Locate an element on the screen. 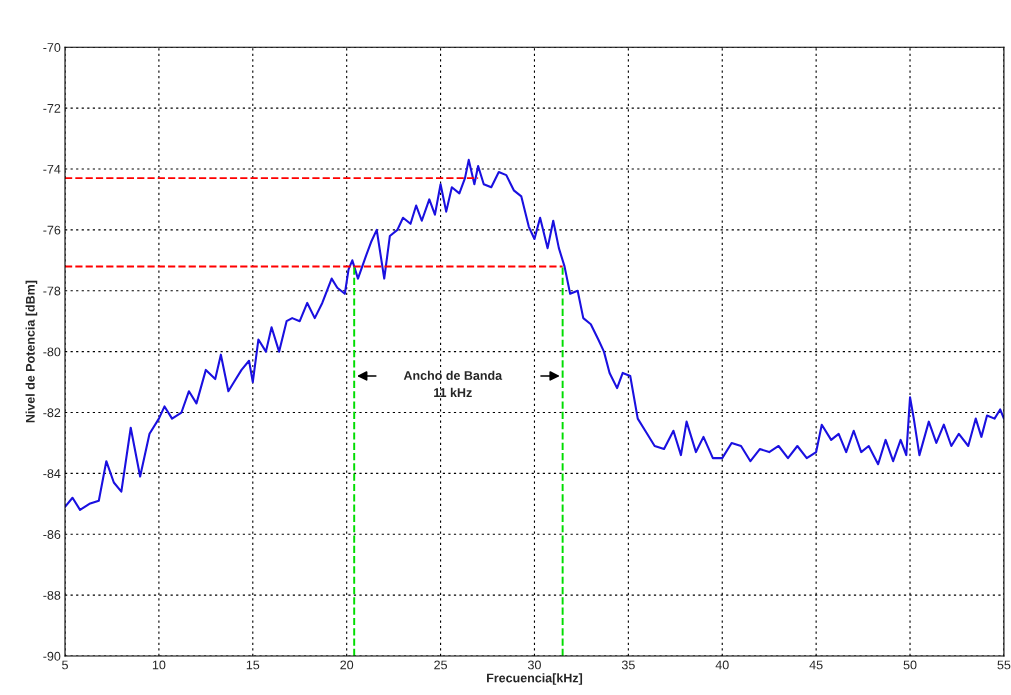 Image resolution: width=1011 pixels, height=695 pixels. y-tick-label: -72 is located at coordinates (52, 108).